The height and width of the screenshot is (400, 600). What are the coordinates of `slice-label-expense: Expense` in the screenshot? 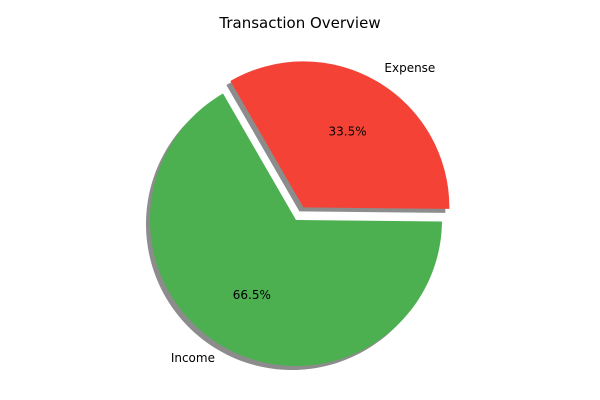 It's located at (409, 68).